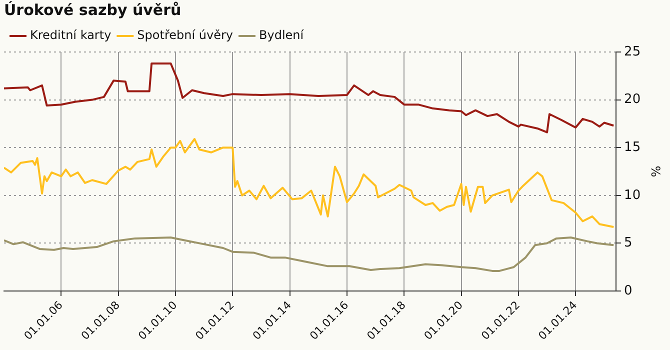  I want to click on y-tick-label: 10, so click(632, 195).